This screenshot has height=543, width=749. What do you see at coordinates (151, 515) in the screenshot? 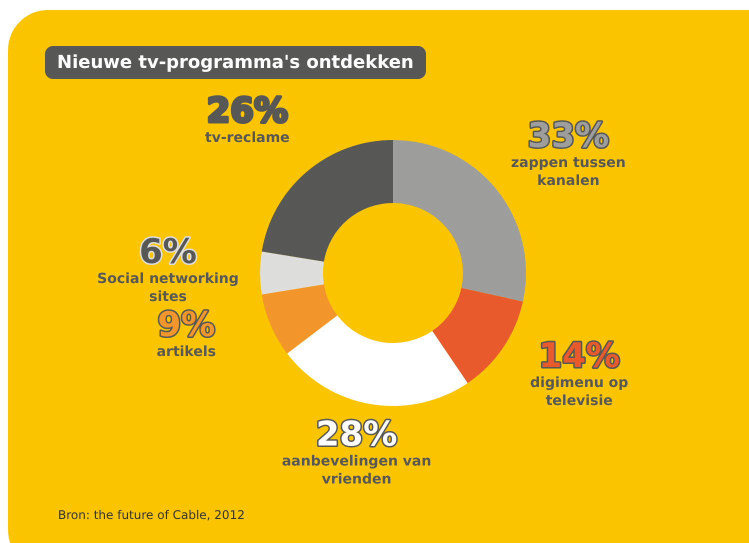
I see `text: Bron: the future of Cable, 2012` at bounding box center [151, 515].